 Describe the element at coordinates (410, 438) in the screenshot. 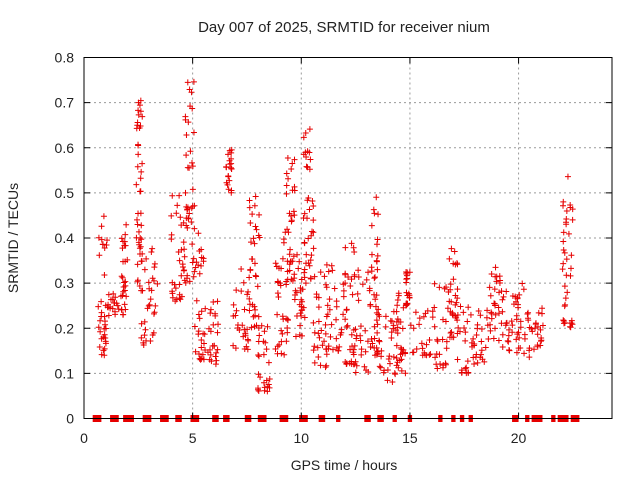

I see `x-tick-label: 15` at that location.